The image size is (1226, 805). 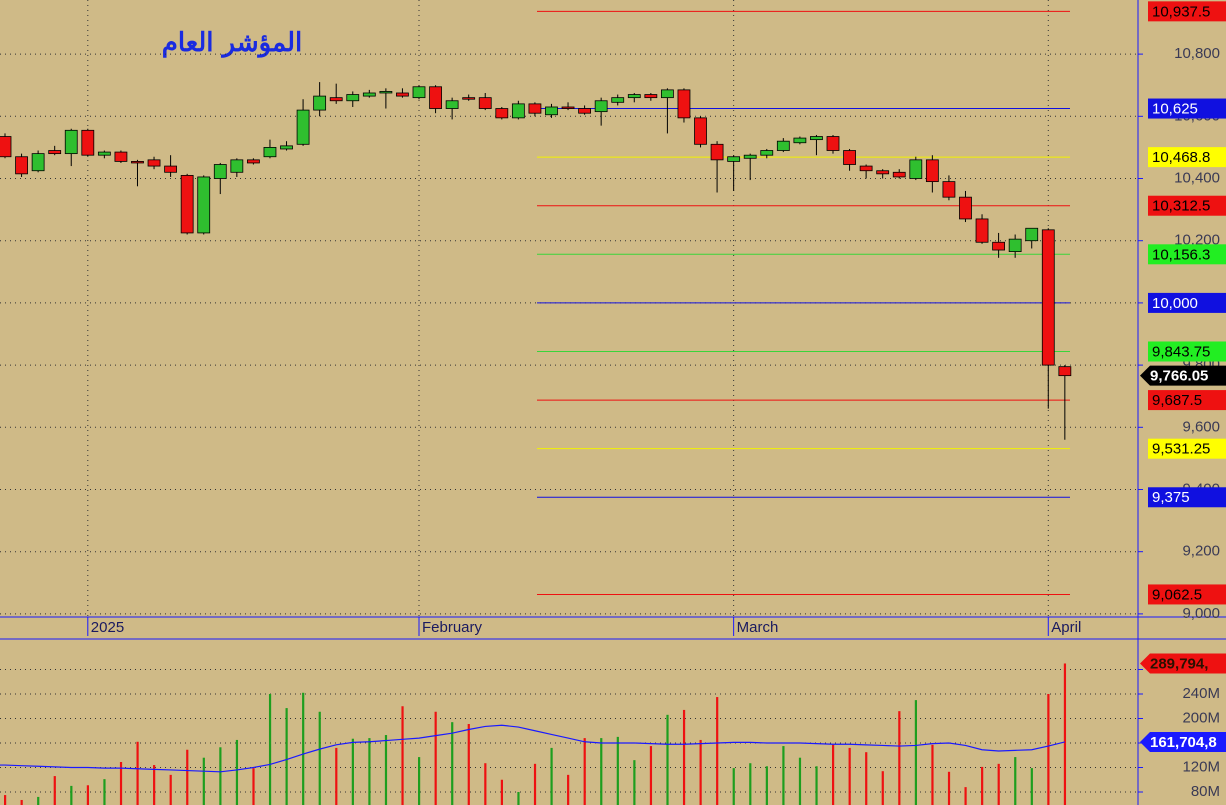 I want to click on x-tick-label: March, so click(x=758, y=627).